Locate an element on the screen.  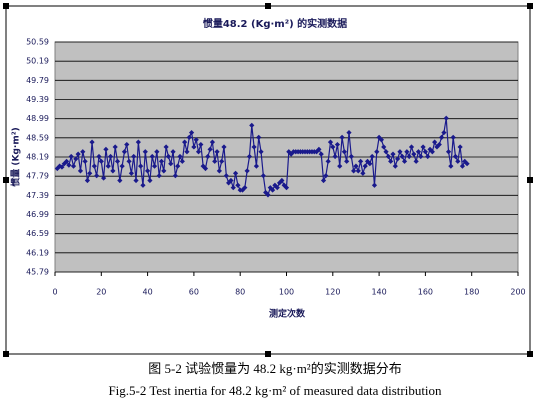
x-tick-label: 20 is located at coordinates (101, 292).